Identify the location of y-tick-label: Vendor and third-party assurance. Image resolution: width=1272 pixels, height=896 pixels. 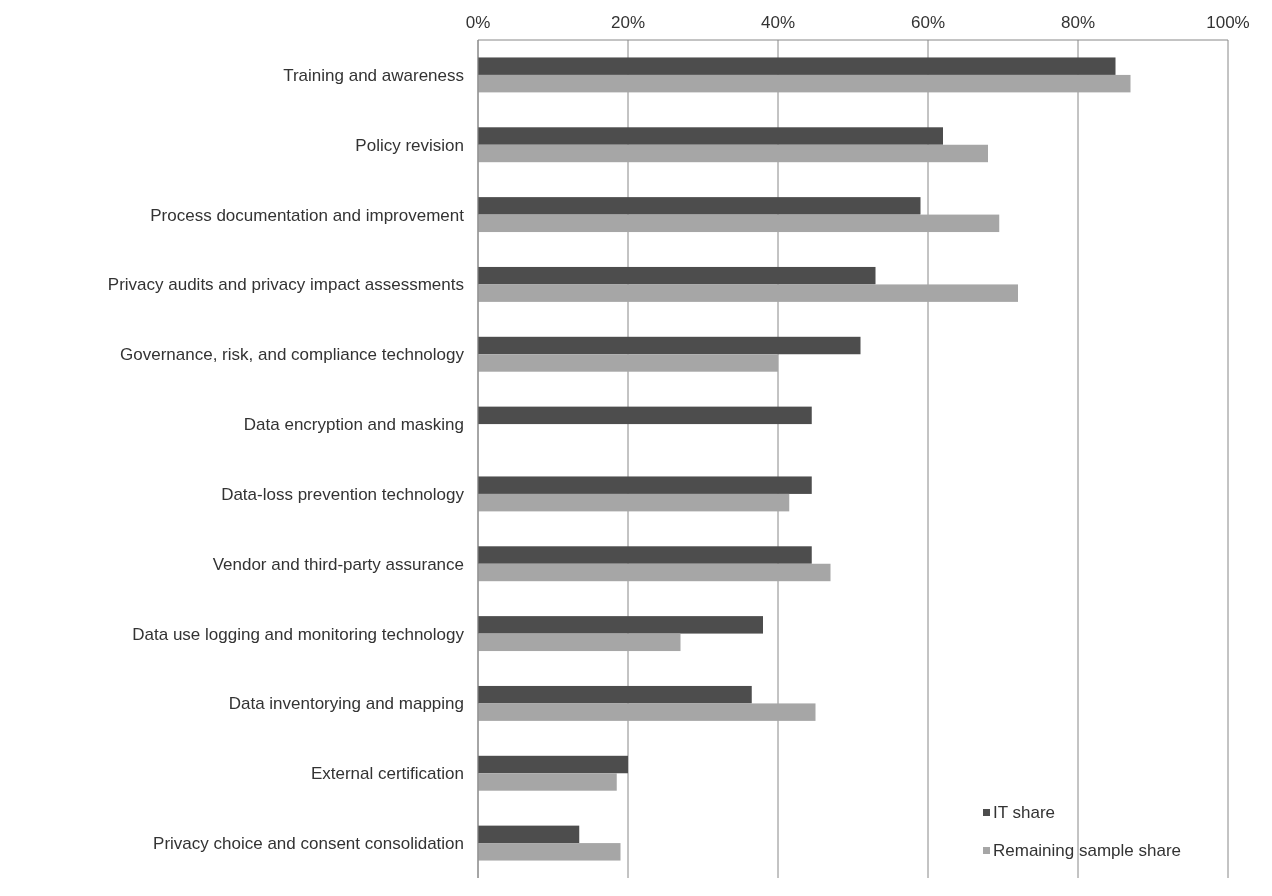
(338, 564).